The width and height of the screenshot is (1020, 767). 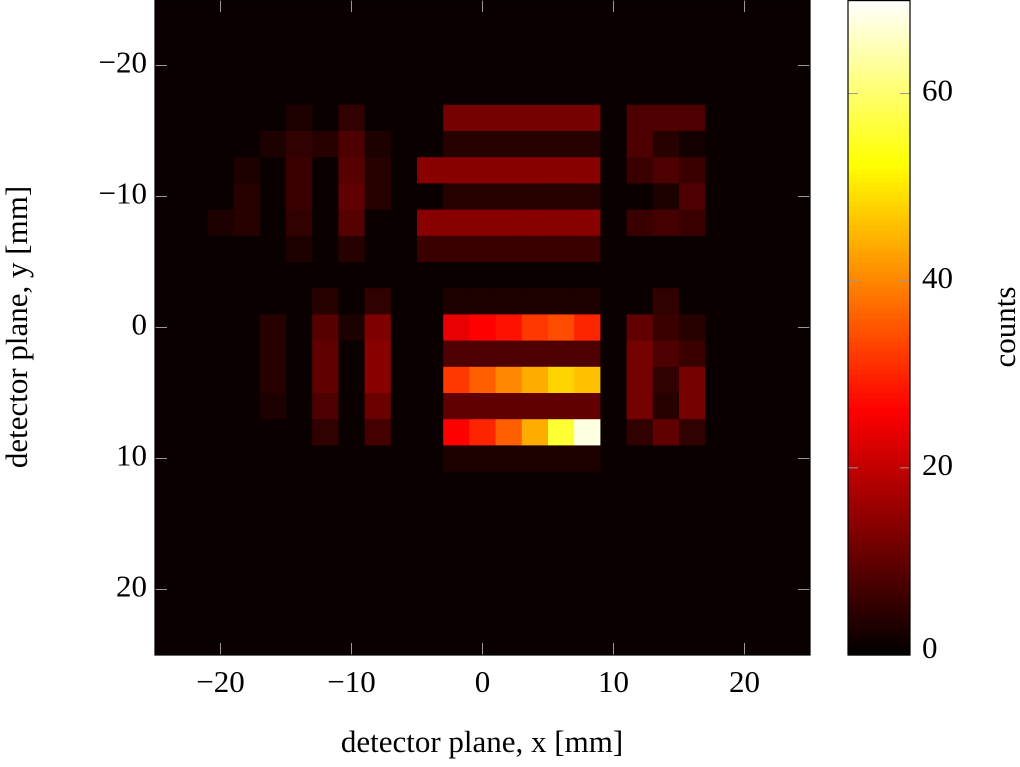 What do you see at coordinates (937, 90) in the screenshot?
I see `colorbar-tick-label: 60` at bounding box center [937, 90].